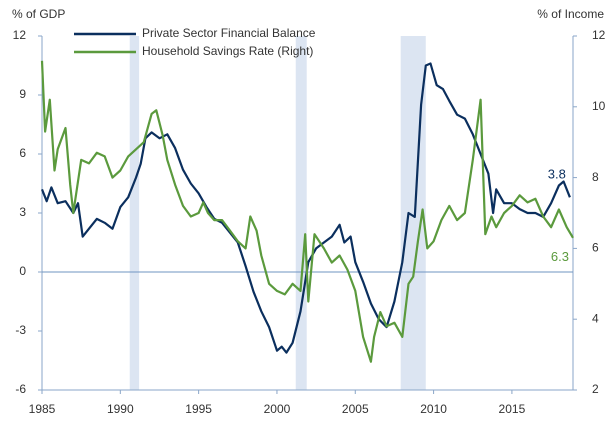 This screenshot has width=616, height=422. Describe the element at coordinates (229, 33) in the screenshot. I see `legend-label: Private Sector Financial Balance` at that location.